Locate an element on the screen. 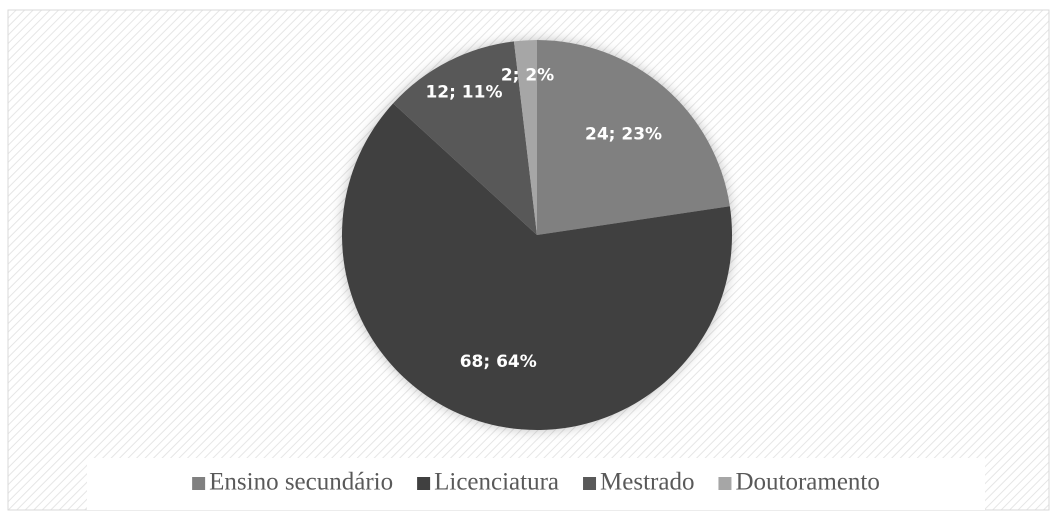  legend-label: Ensino secundário is located at coordinates (301, 482).